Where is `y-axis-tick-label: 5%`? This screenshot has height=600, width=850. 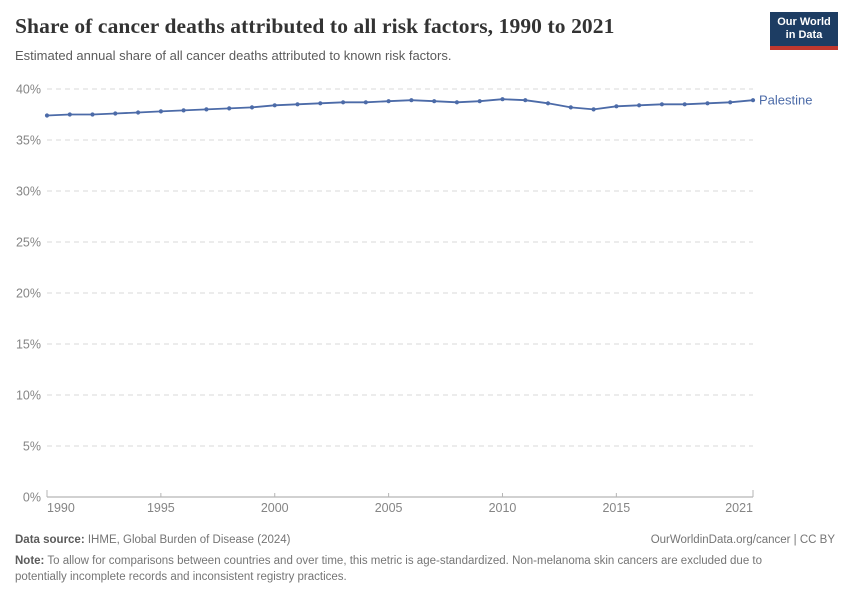 y-axis-tick-label: 5% is located at coordinates (32, 447).